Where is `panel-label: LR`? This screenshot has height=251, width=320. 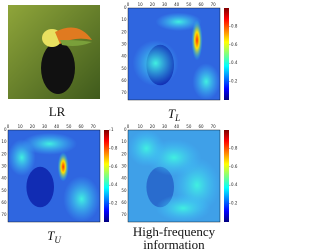 panel-label: LR is located at coordinates (57, 111).